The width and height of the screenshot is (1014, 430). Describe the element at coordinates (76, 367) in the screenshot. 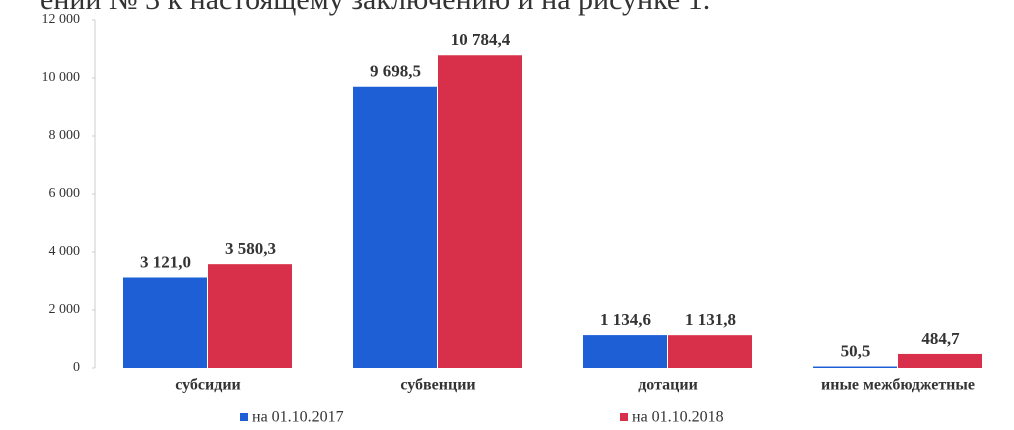

I see `y-tick-label: 0` at that location.